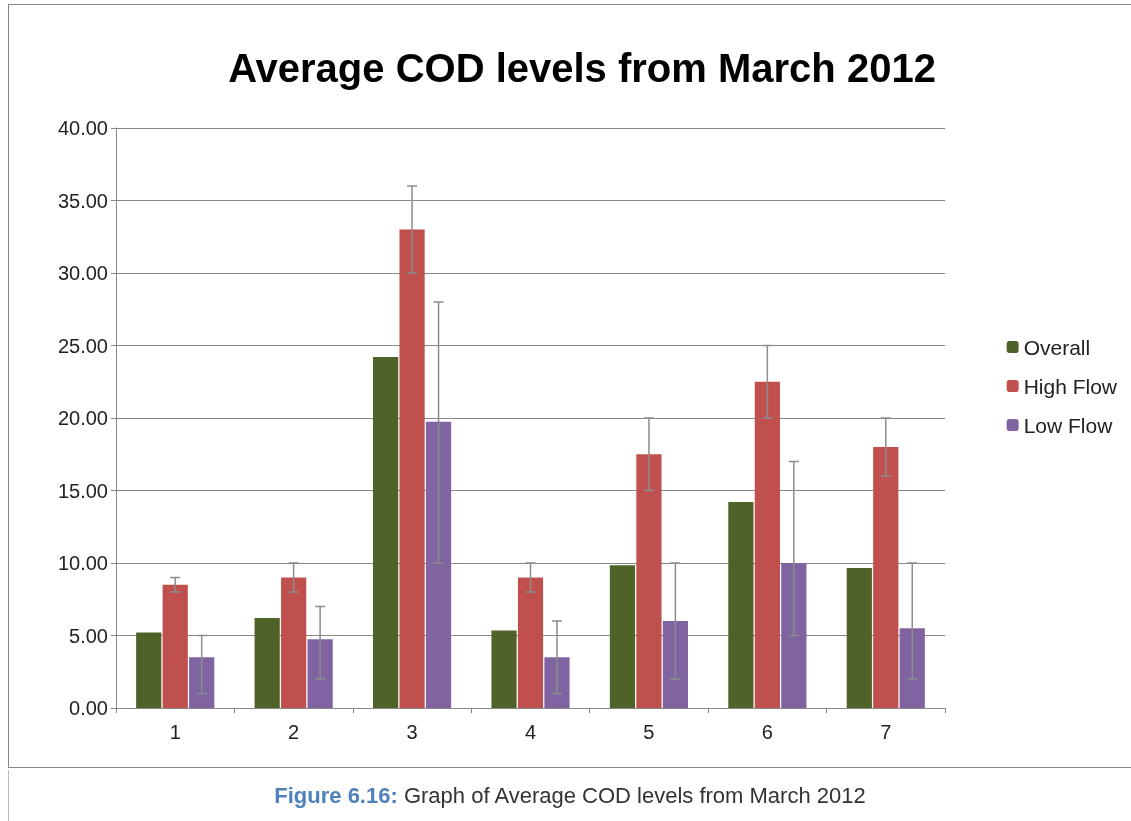 This screenshot has height=821, width=1131. Describe the element at coordinates (82, 490) in the screenshot. I see `y-tick-label: 15.00` at that location.